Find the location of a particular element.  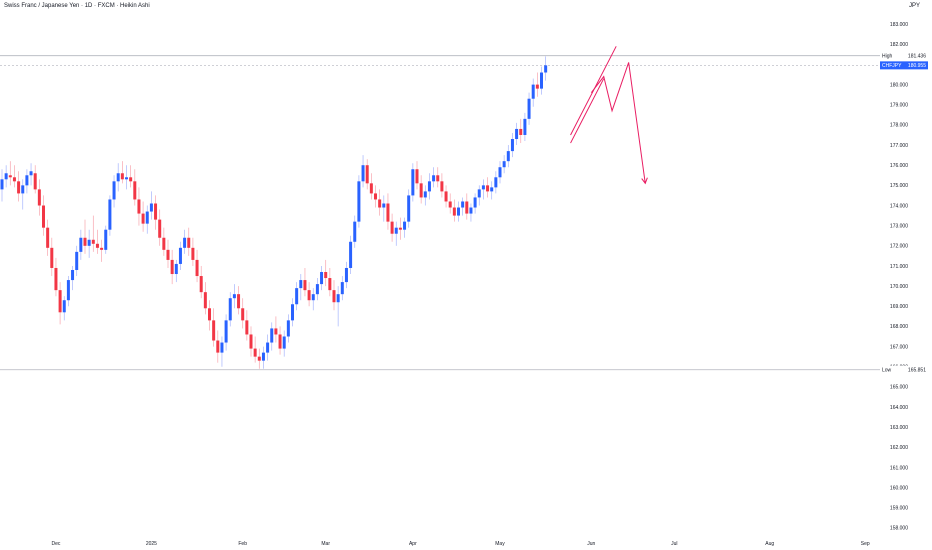

x-tick-label: Apr is located at coordinates (413, 544).